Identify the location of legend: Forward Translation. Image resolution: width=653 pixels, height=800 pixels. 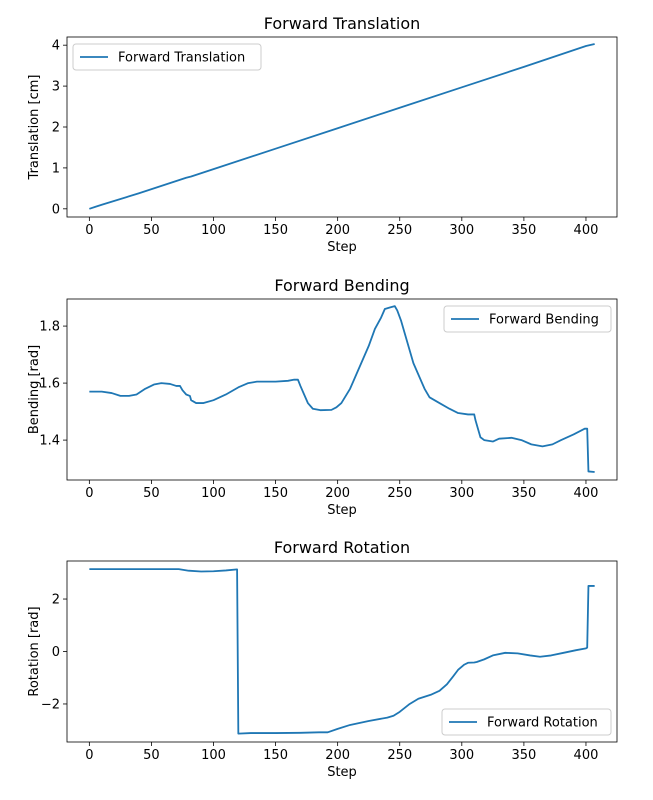
(167, 57).